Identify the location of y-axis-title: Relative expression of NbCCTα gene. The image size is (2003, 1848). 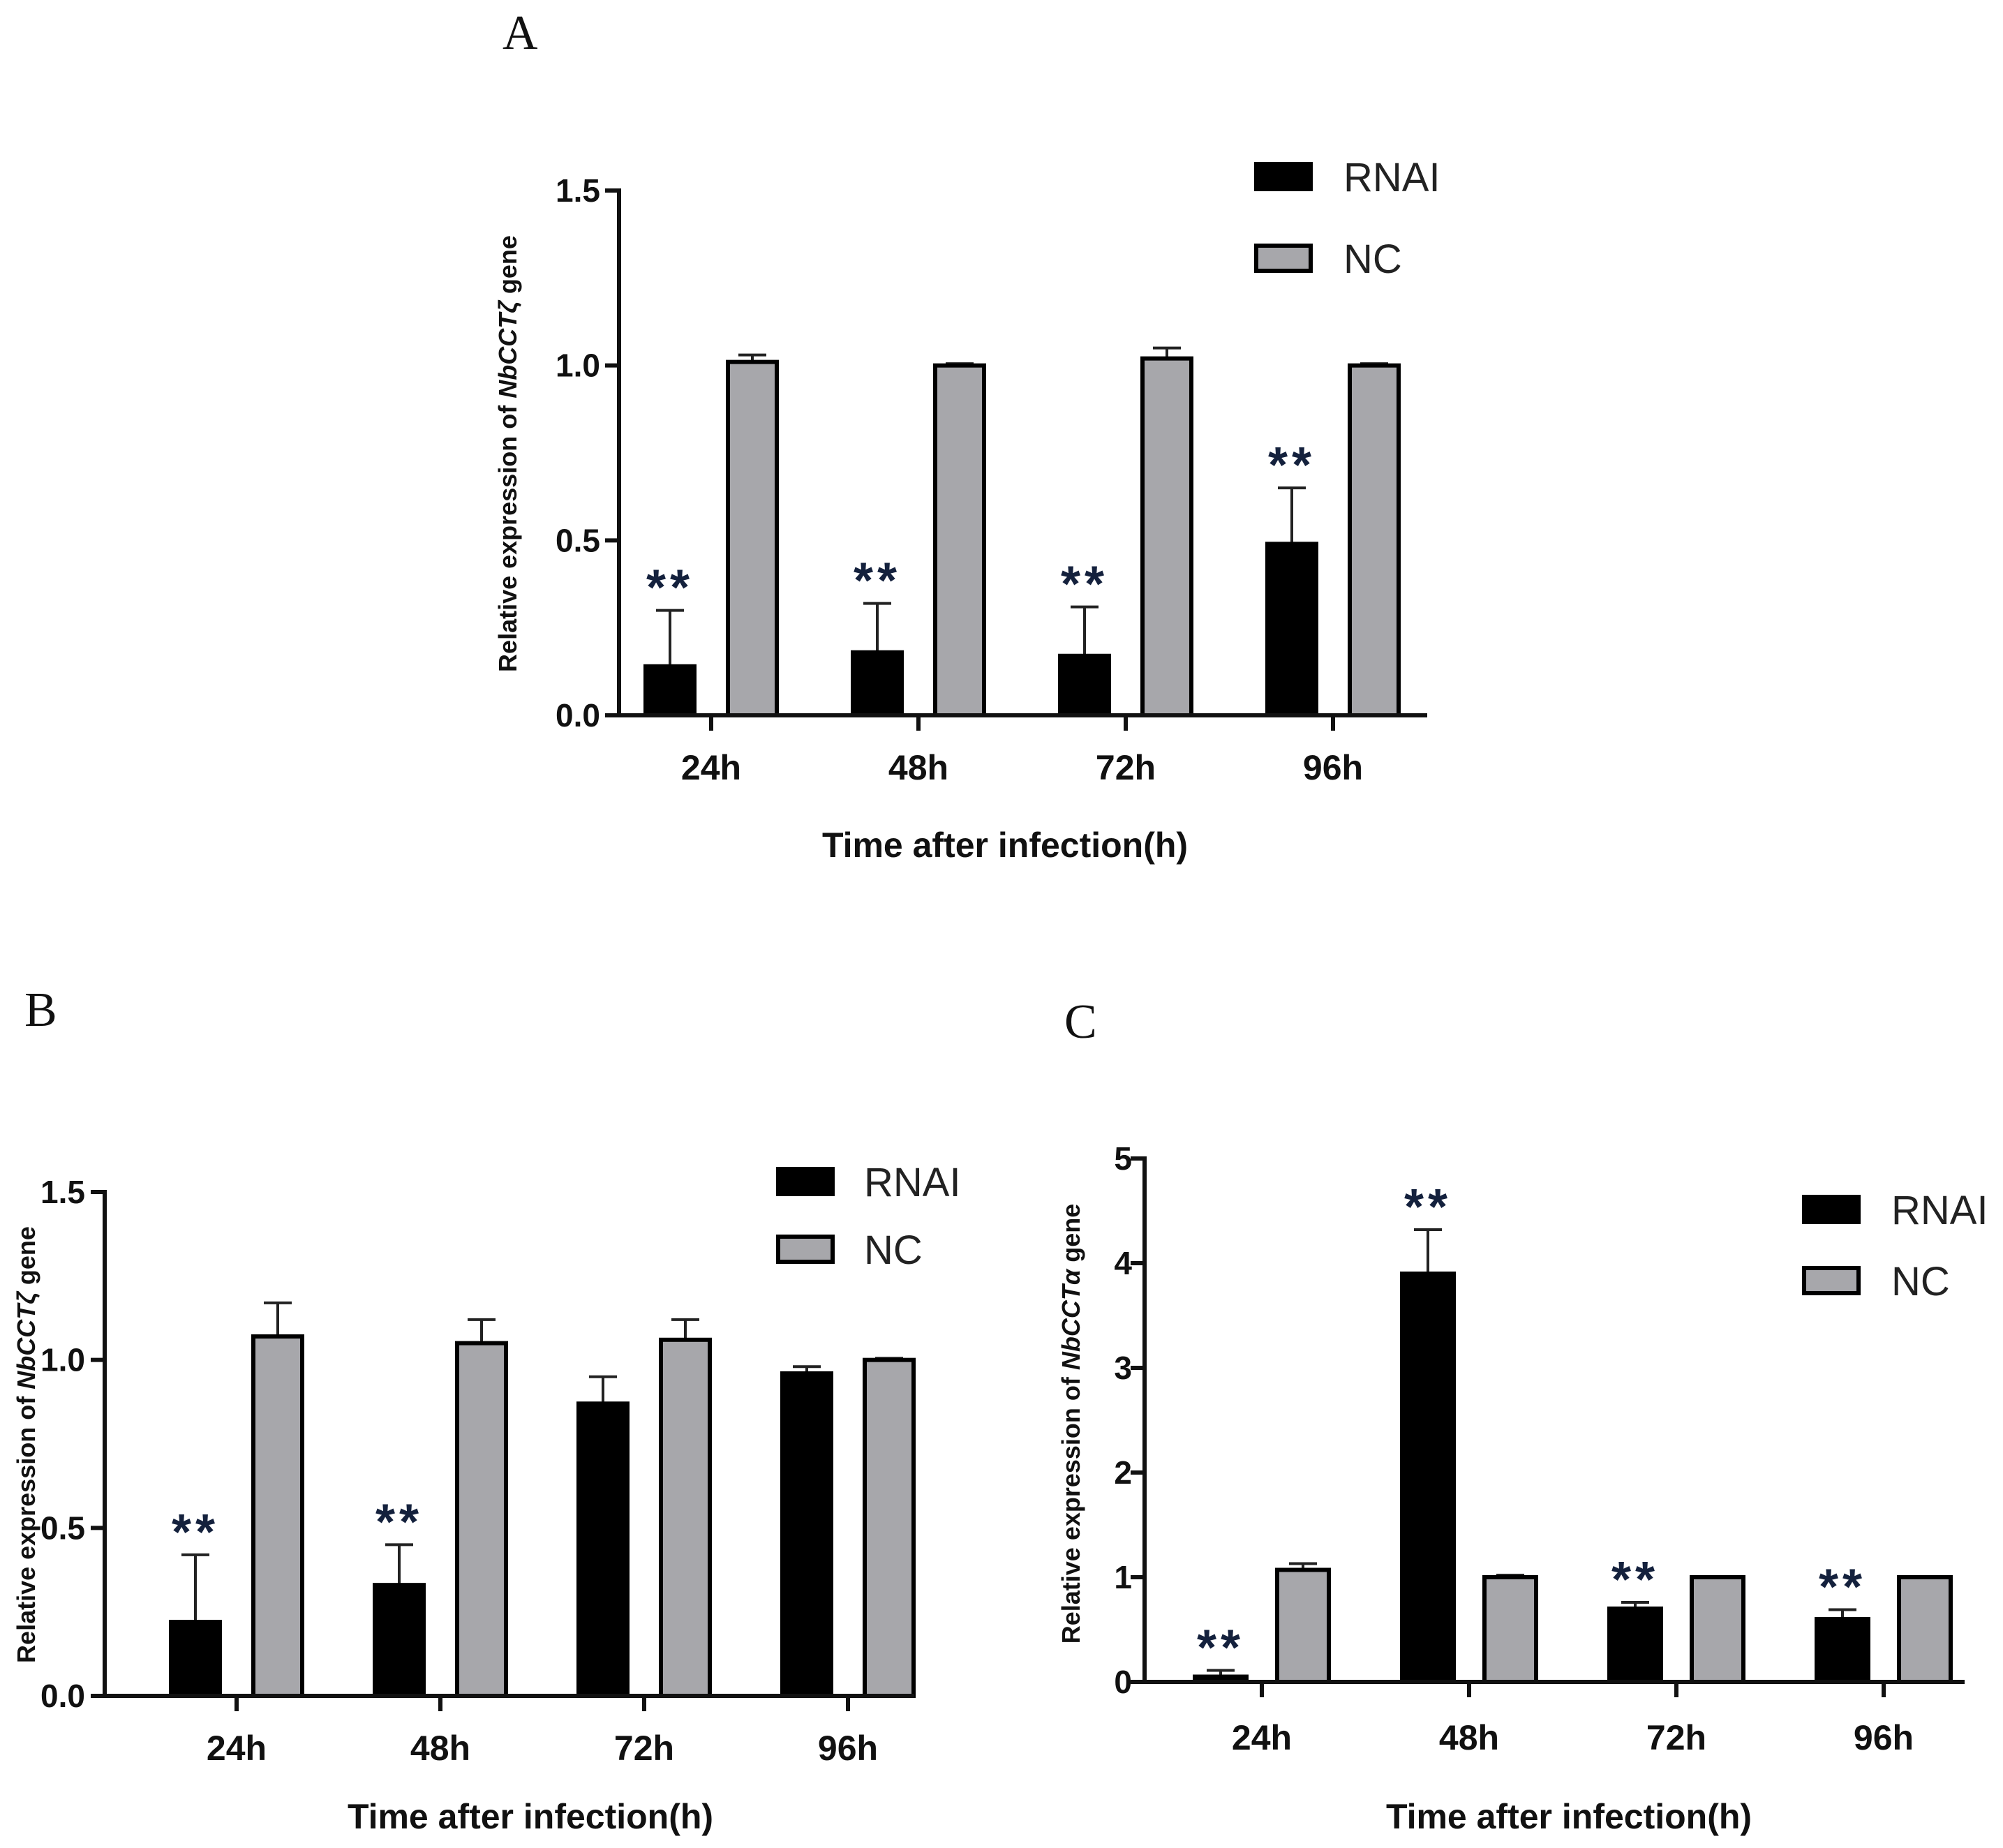
(1071, 1424).